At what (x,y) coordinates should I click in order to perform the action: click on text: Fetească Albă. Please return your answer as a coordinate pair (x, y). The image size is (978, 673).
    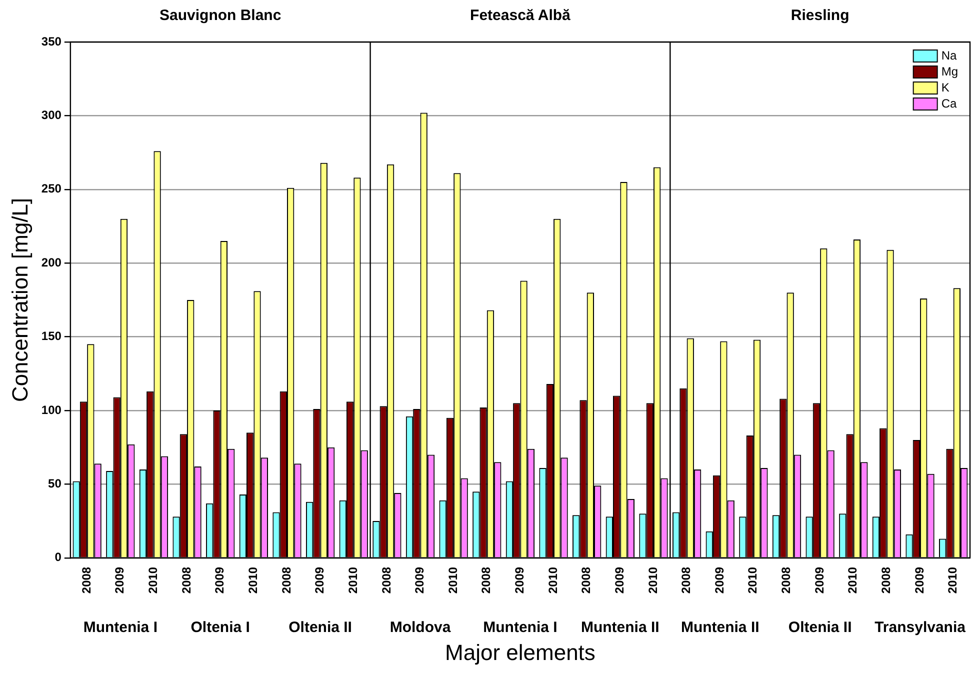
    Looking at the image, I should click on (521, 15).